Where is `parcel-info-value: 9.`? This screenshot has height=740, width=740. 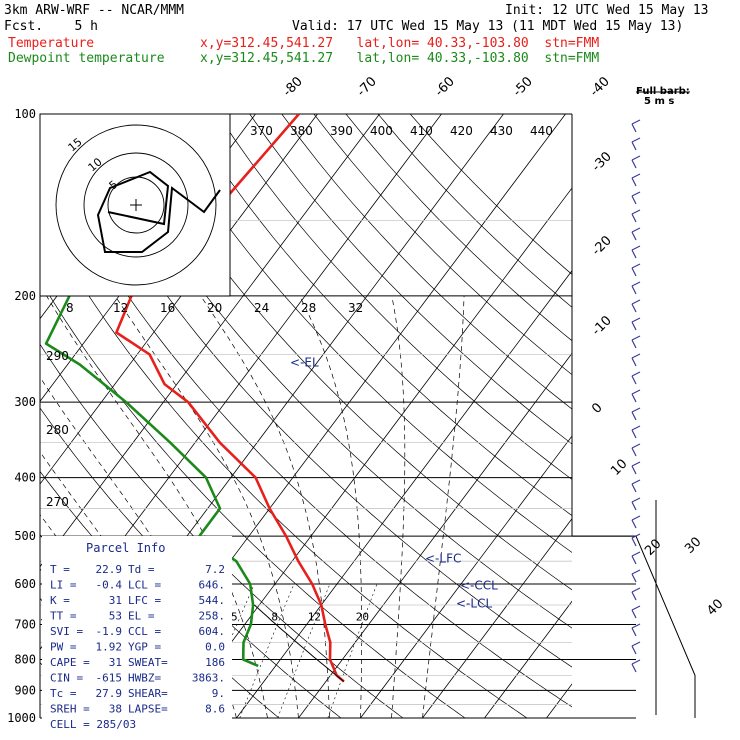
parcel-info-value: 9. is located at coordinates (218, 693).